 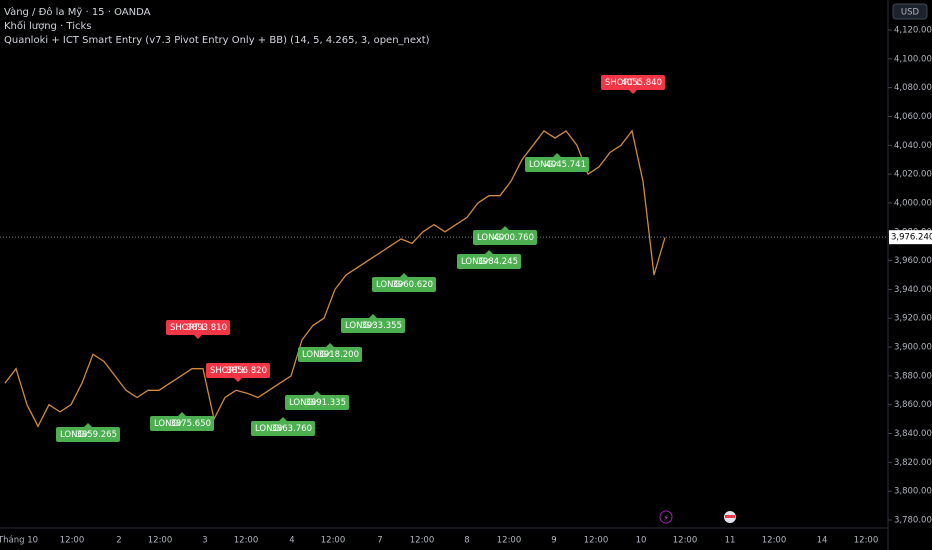 What do you see at coordinates (381, 326) in the screenshot?
I see `signal-price: 3933.355` at bounding box center [381, 326].